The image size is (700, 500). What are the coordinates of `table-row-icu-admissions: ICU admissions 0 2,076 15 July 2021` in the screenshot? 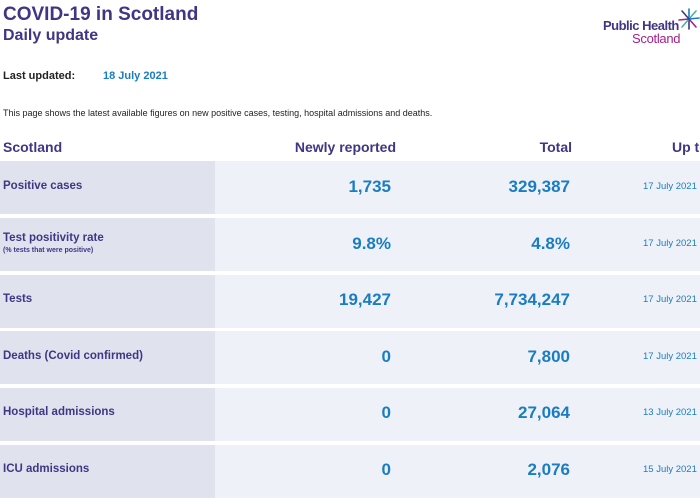 It's located at (350, 471).